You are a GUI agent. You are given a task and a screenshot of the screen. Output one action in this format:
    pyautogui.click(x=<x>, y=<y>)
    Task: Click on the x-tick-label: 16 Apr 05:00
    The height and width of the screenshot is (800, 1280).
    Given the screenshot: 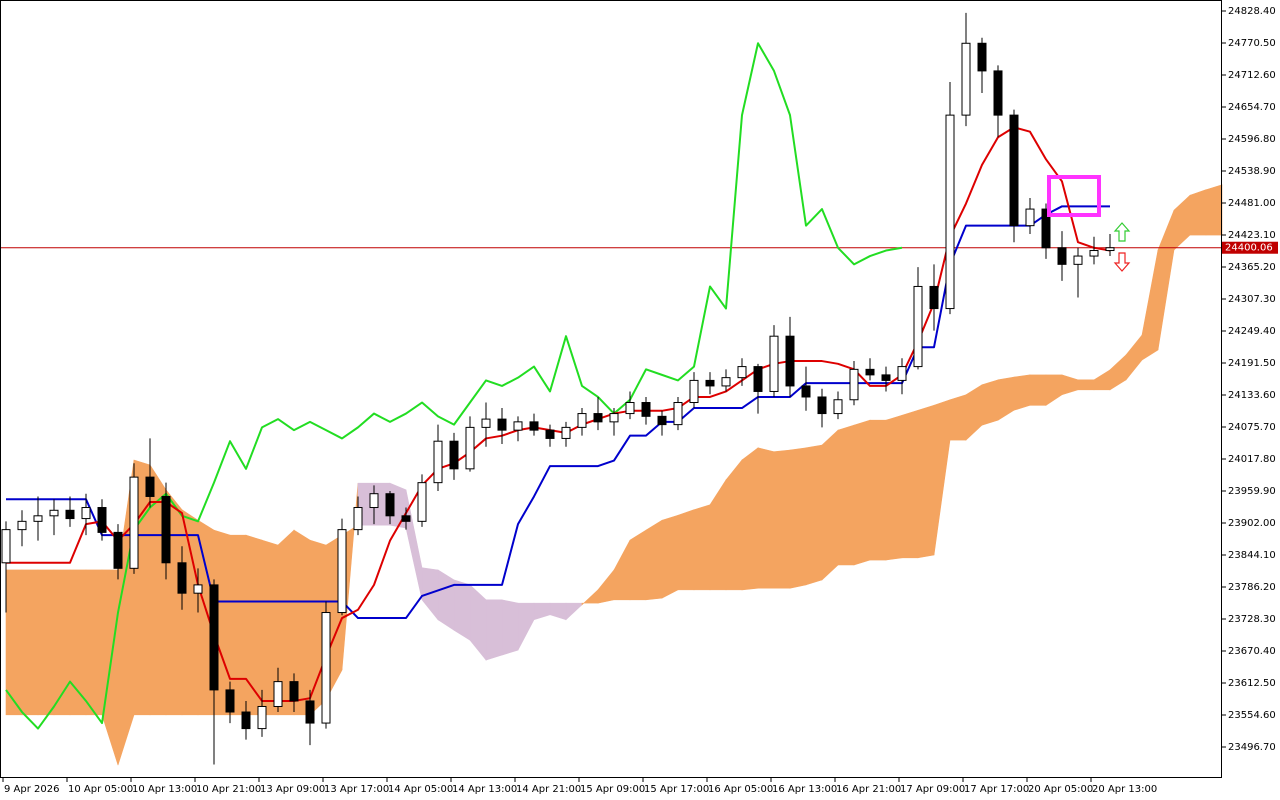 What is the action you would take?
    pyautogui.click(x=740, y=789)
    